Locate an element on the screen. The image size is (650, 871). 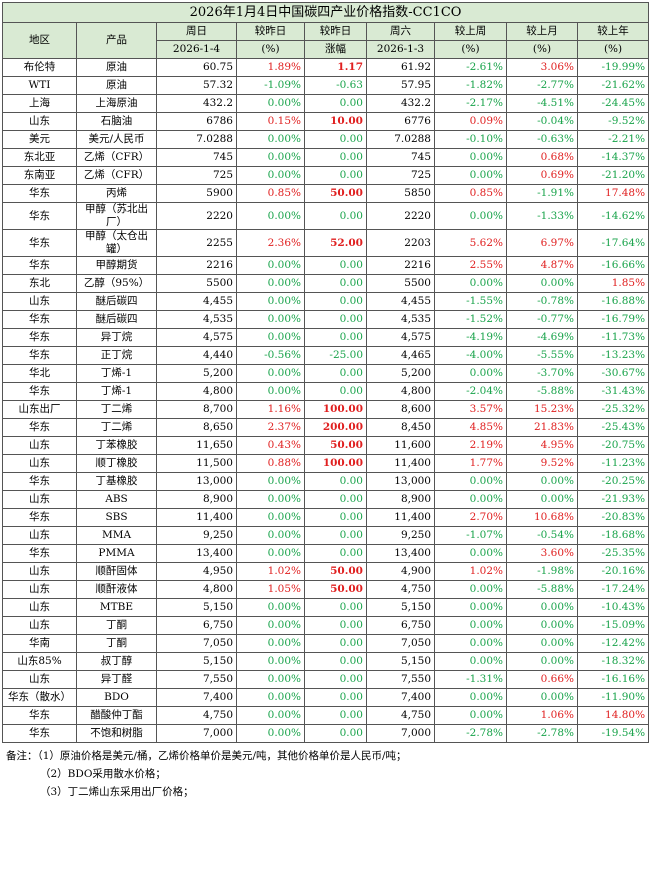
table-cell: 4,535 is located at coordinates (196, 319).